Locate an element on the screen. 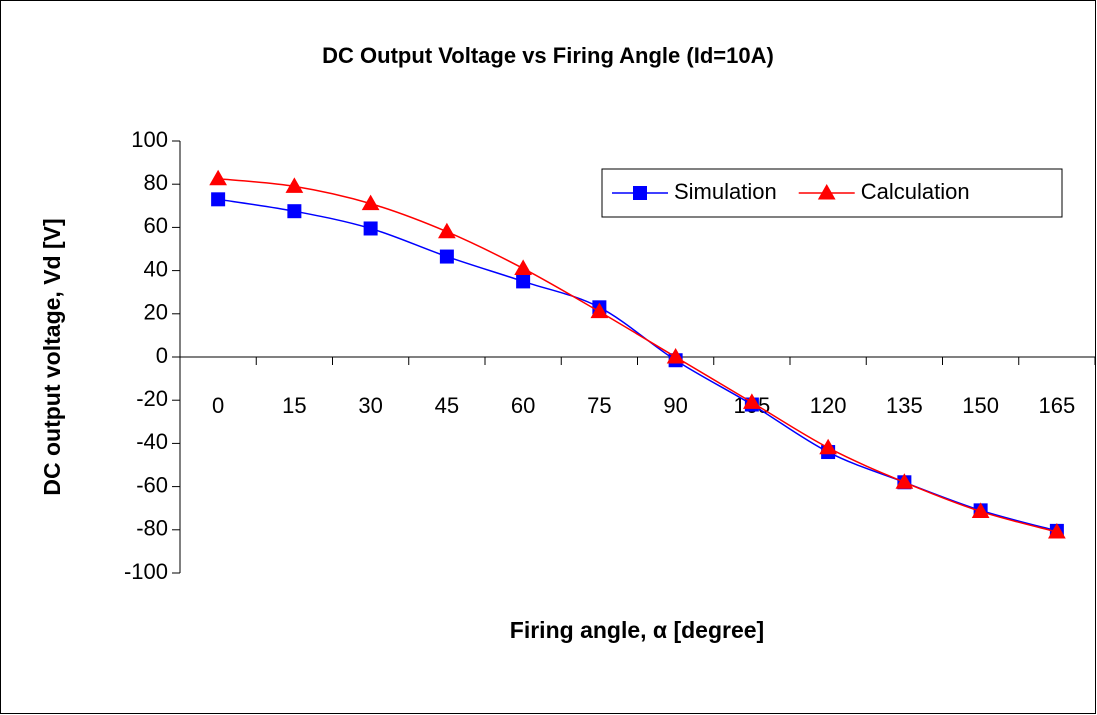 The height and width of the screenshot is (715, 1097). y-tick-label: 60 is located at coordinates (156, 225).